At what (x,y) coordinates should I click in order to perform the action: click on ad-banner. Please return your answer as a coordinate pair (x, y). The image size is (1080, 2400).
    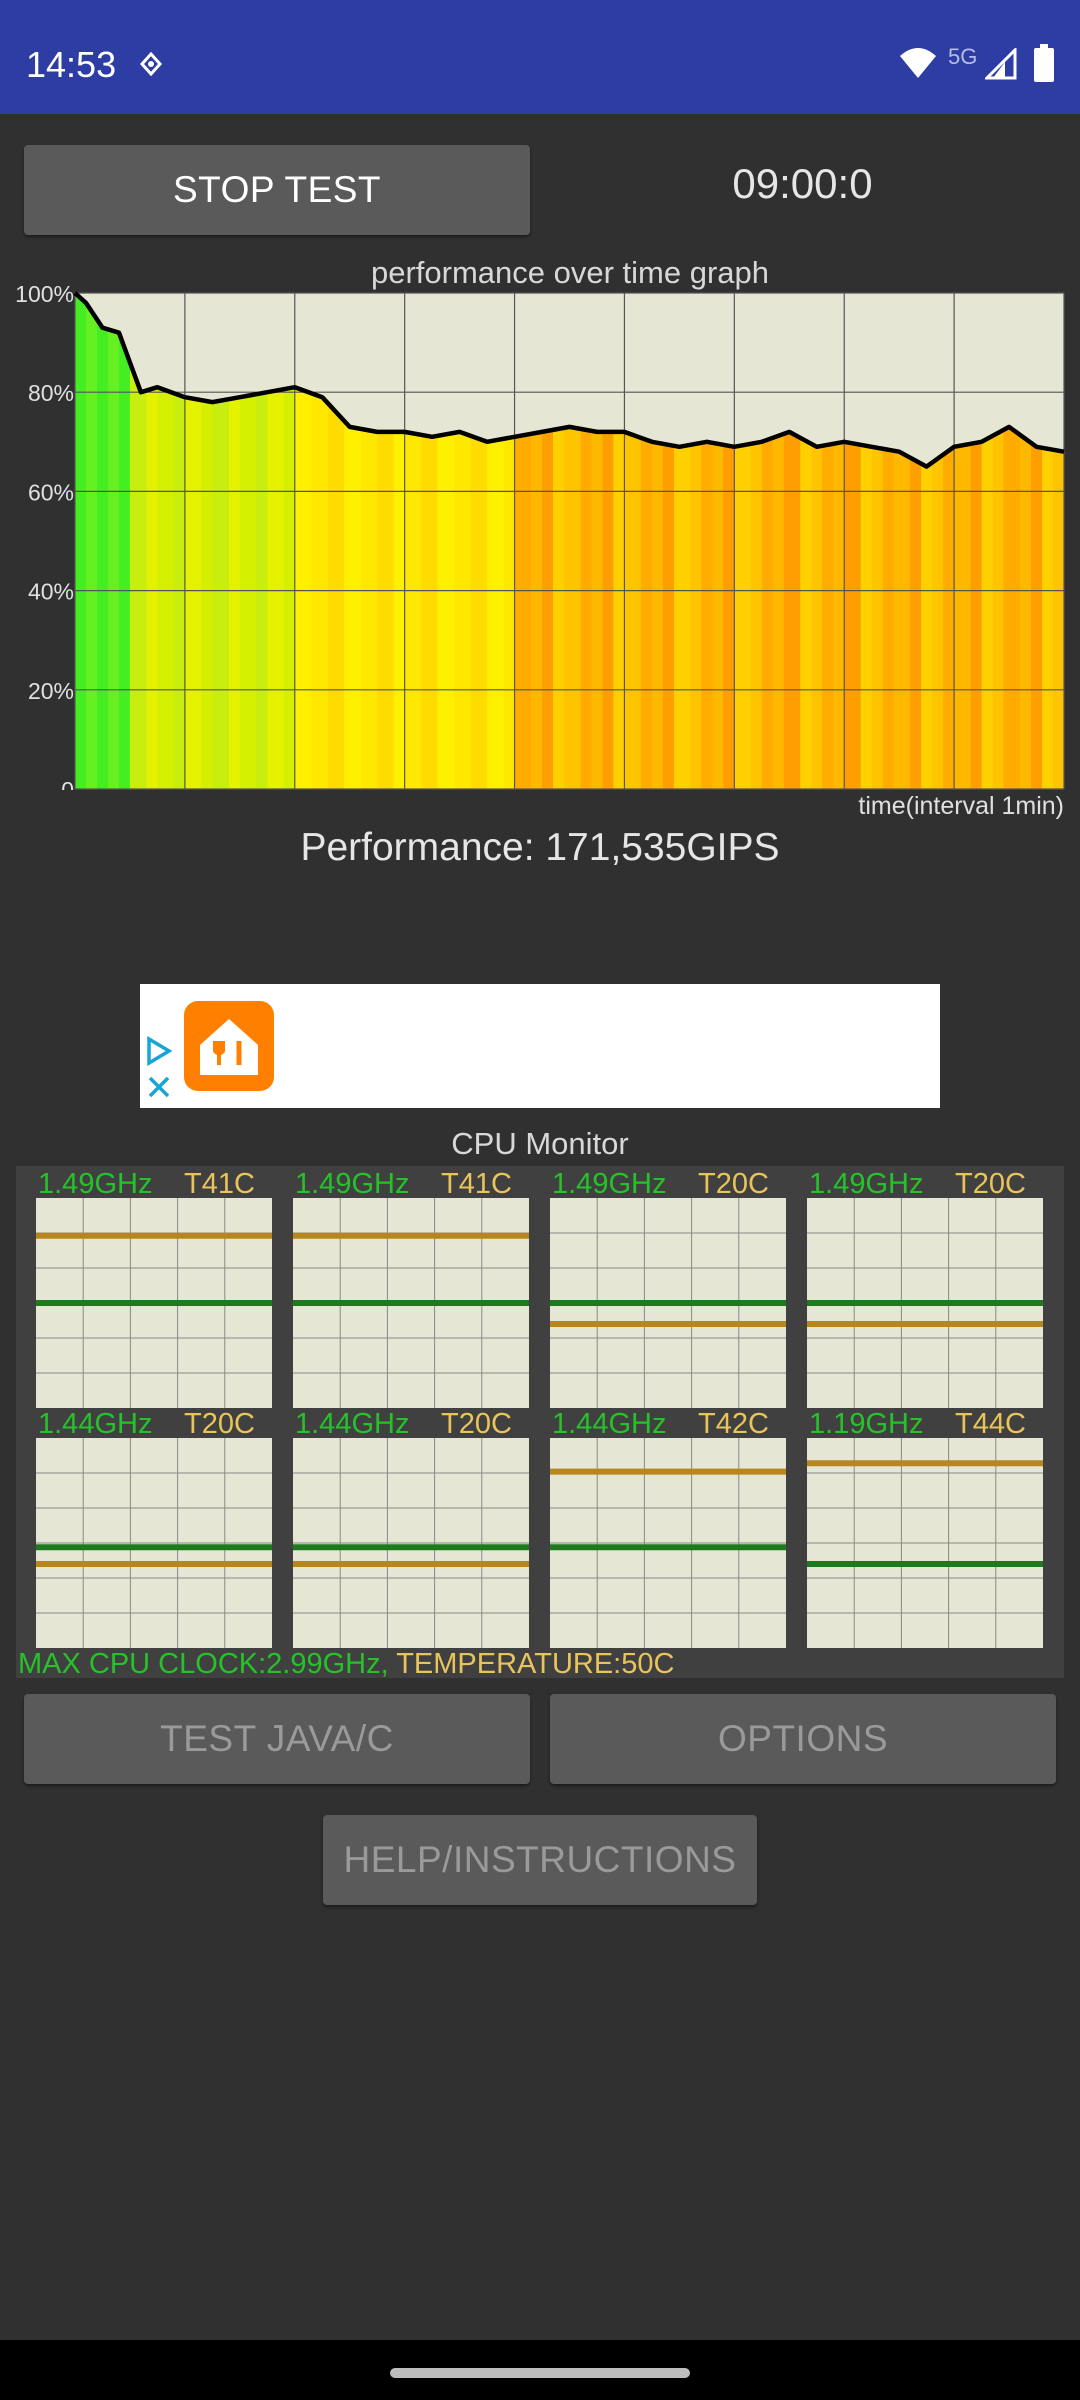
    Looking at the image, I should click on (540, 1046).